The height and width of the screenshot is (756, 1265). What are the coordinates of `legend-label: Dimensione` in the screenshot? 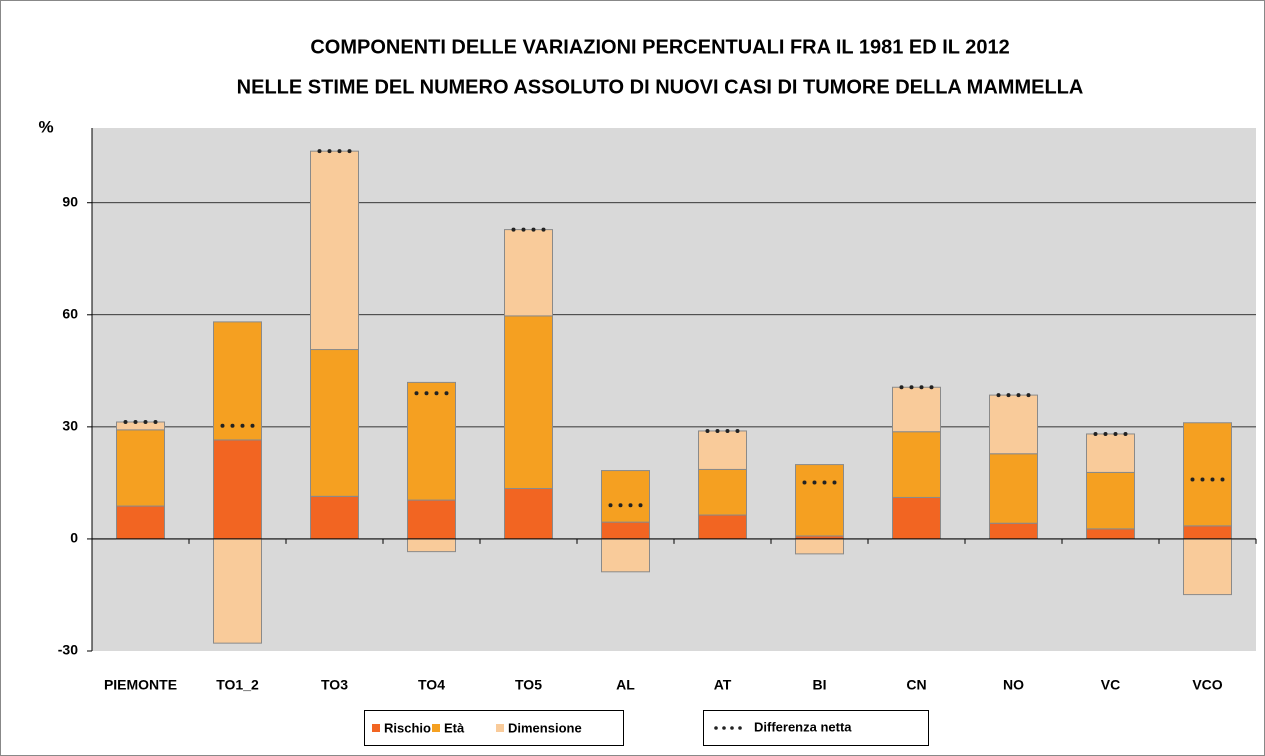 It's located at (545, 727).